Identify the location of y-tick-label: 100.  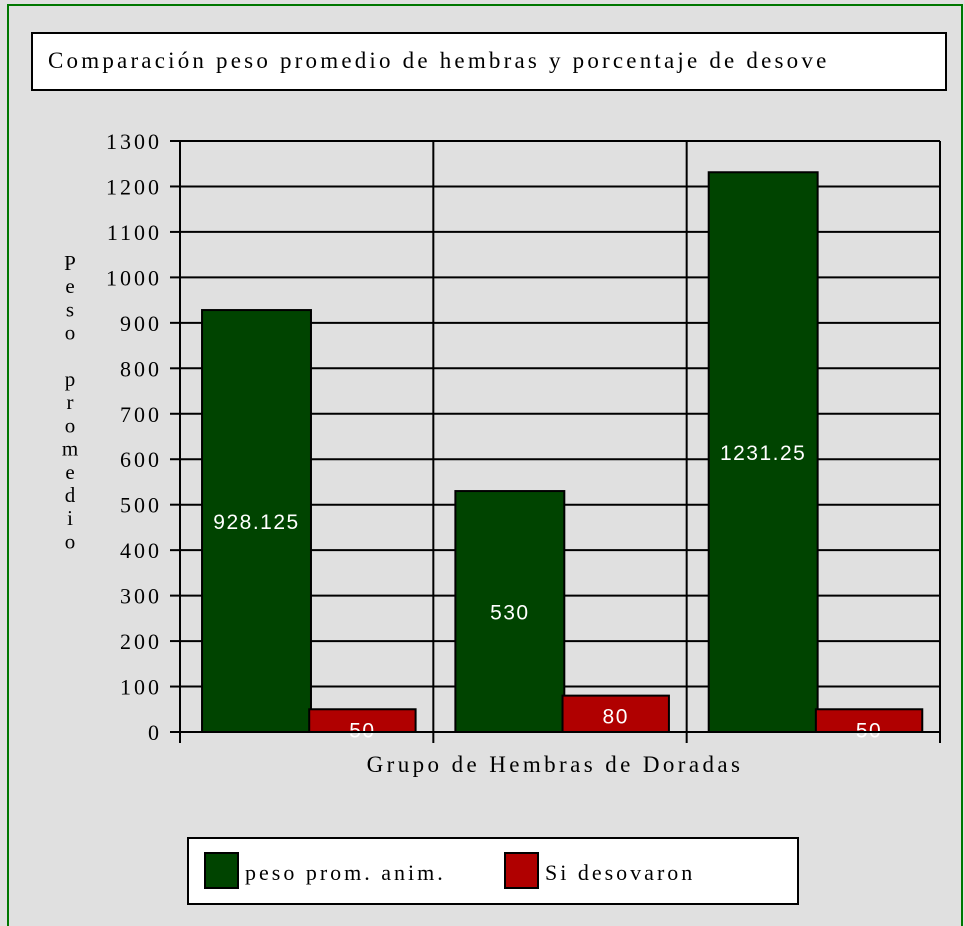
(141, 687).